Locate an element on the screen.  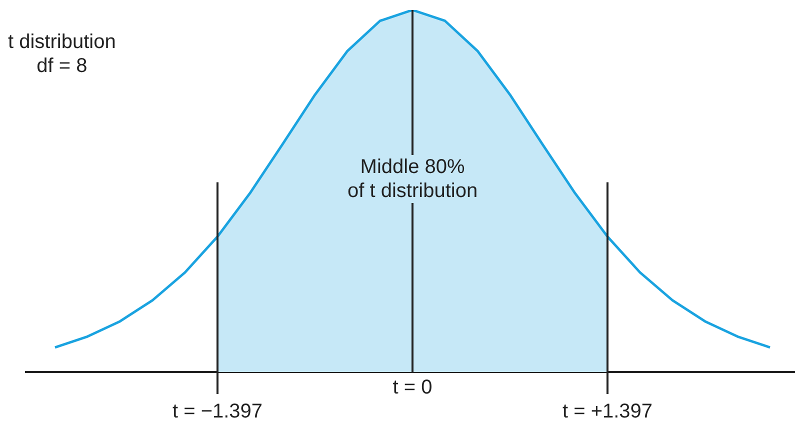
x-tick-label: t = −1.397 is located at coordinates (217, 411).